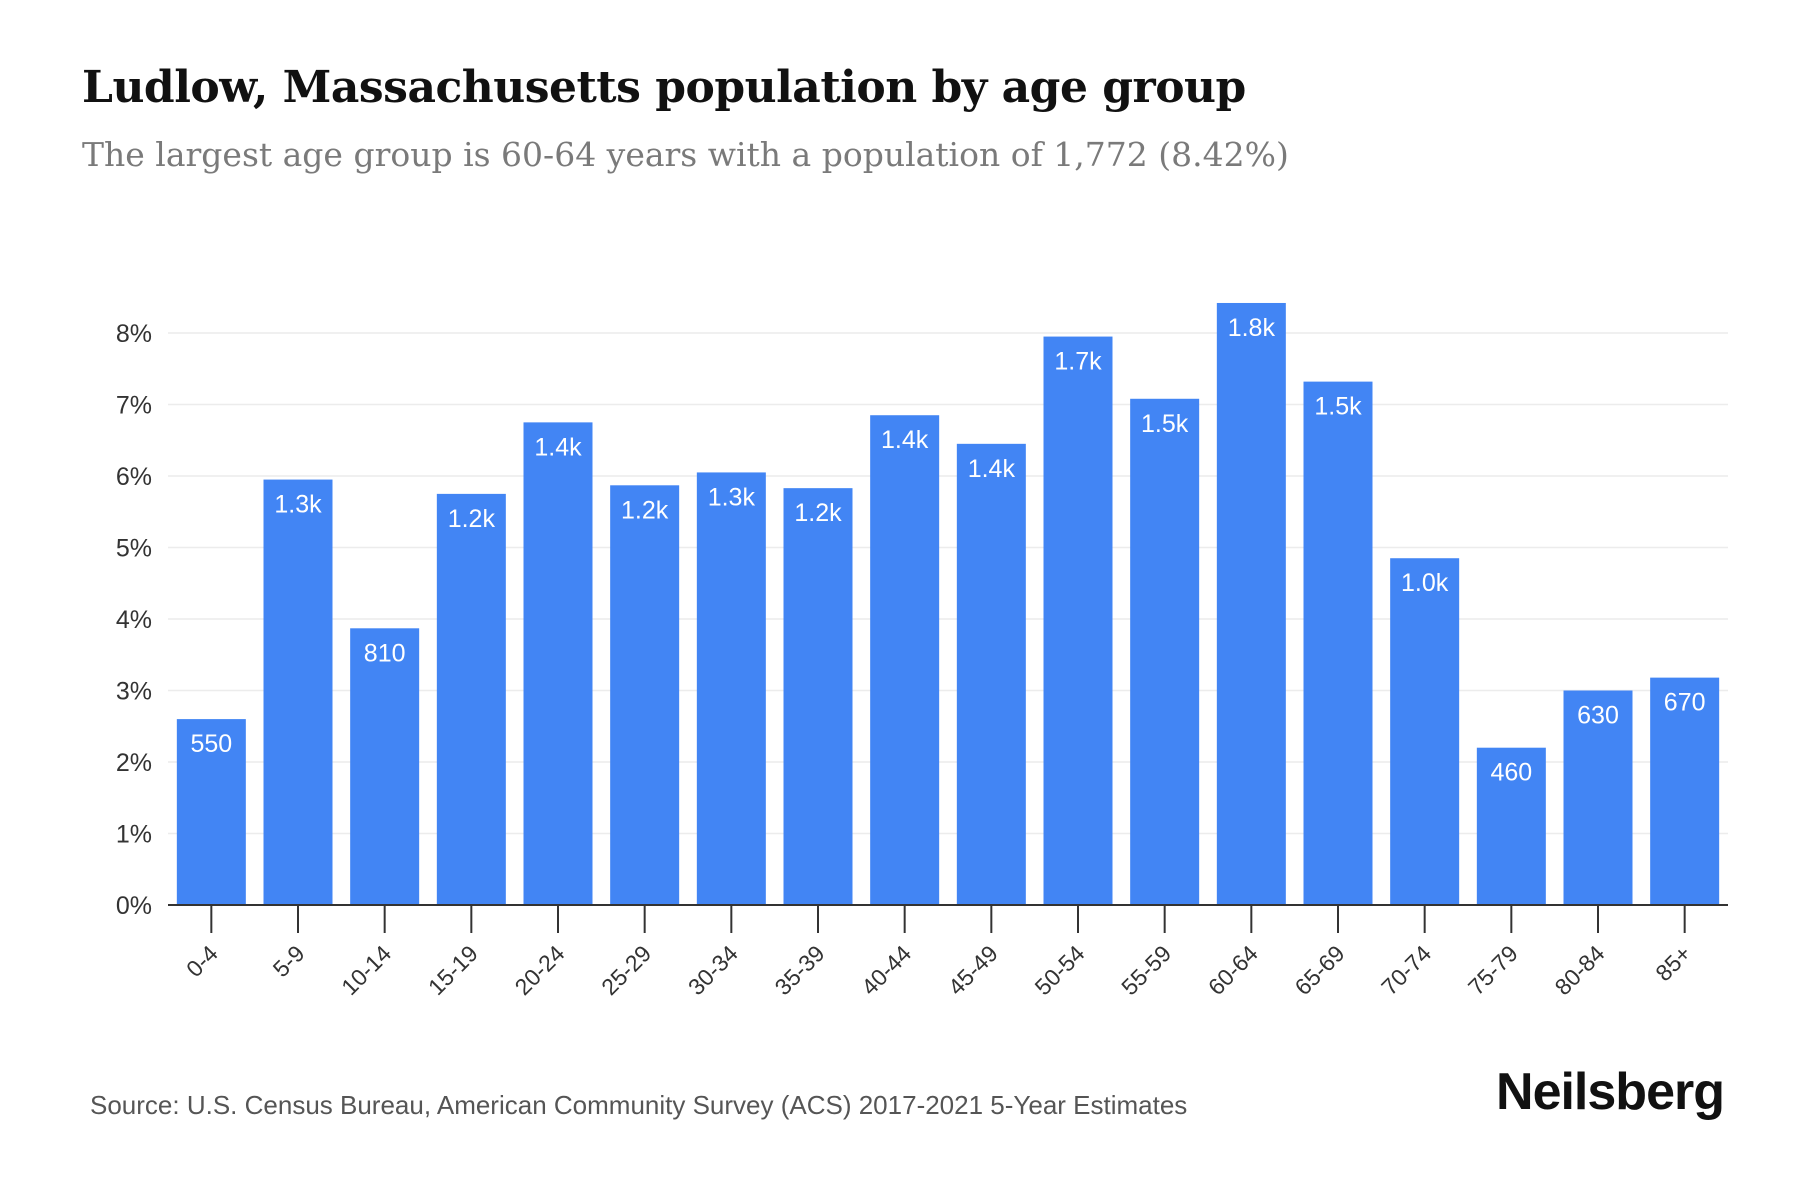 This screenshot has width=1800, height=1200. Describe the element at coordinates (134, 763) in the screenshot. I see `y-tick-label: 2%` at that location.